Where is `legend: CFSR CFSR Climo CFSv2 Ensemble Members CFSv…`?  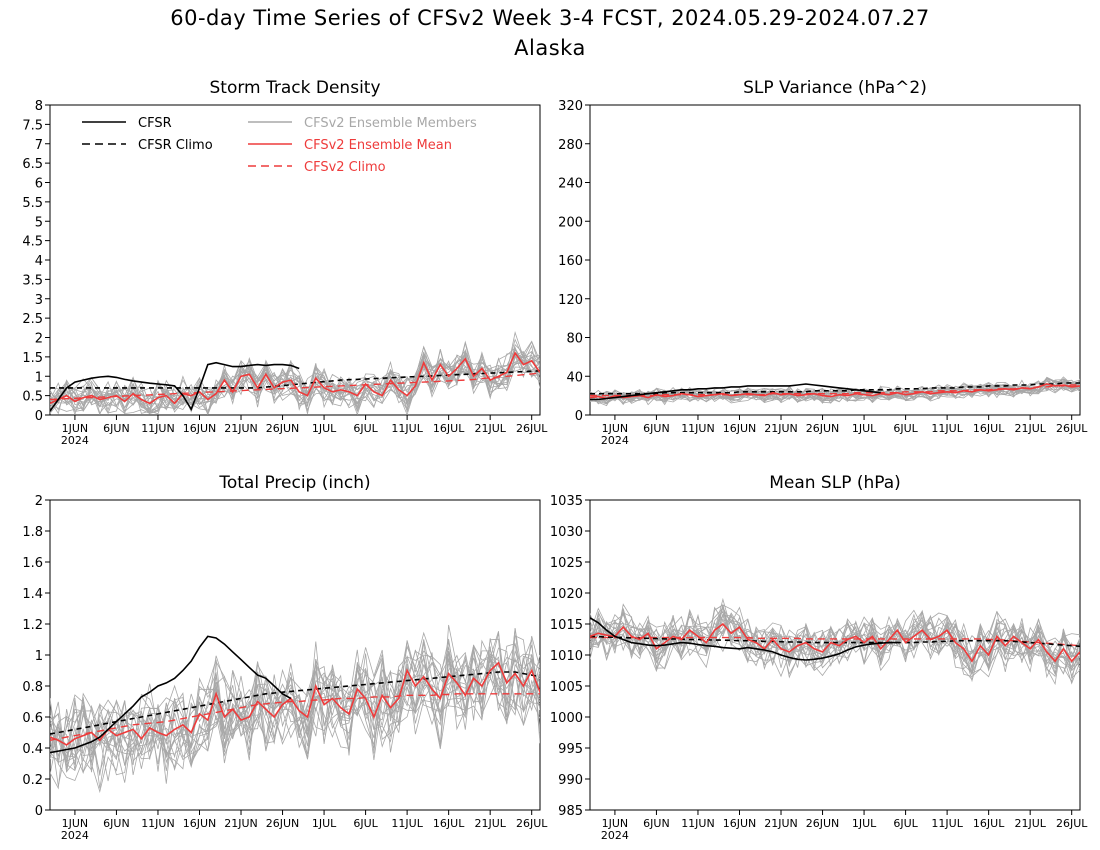
legend: CFSR CFSR Climo CFSv2 Ensemble Members CFSv… is located at coordinates (279, 145).